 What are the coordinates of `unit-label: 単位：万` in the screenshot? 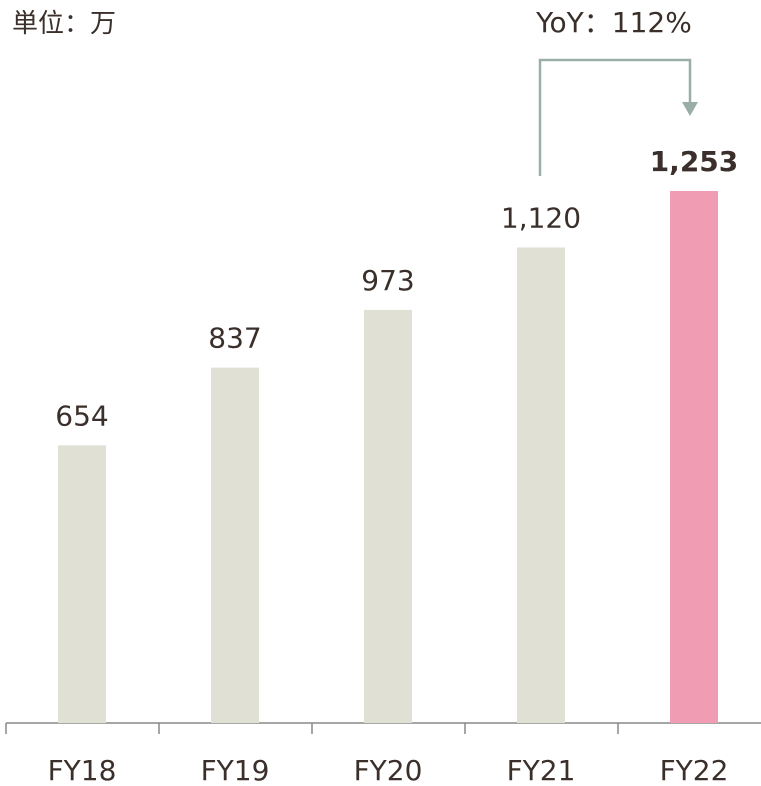 It's located at (64, 24).